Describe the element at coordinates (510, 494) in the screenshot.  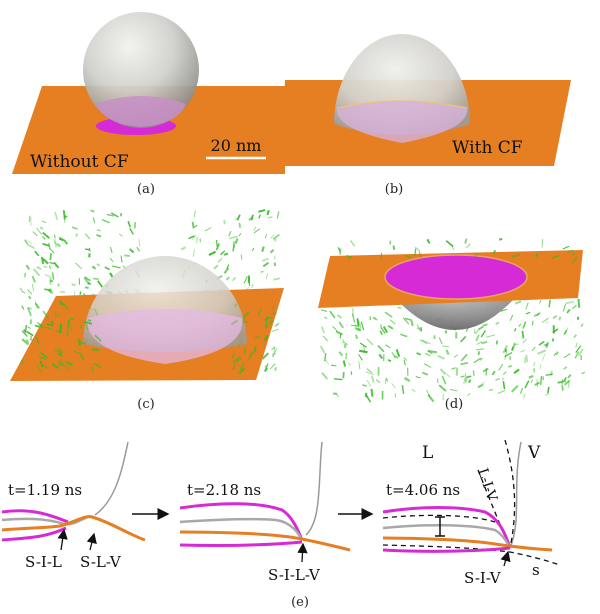
I see `liv-dashed` at that location.